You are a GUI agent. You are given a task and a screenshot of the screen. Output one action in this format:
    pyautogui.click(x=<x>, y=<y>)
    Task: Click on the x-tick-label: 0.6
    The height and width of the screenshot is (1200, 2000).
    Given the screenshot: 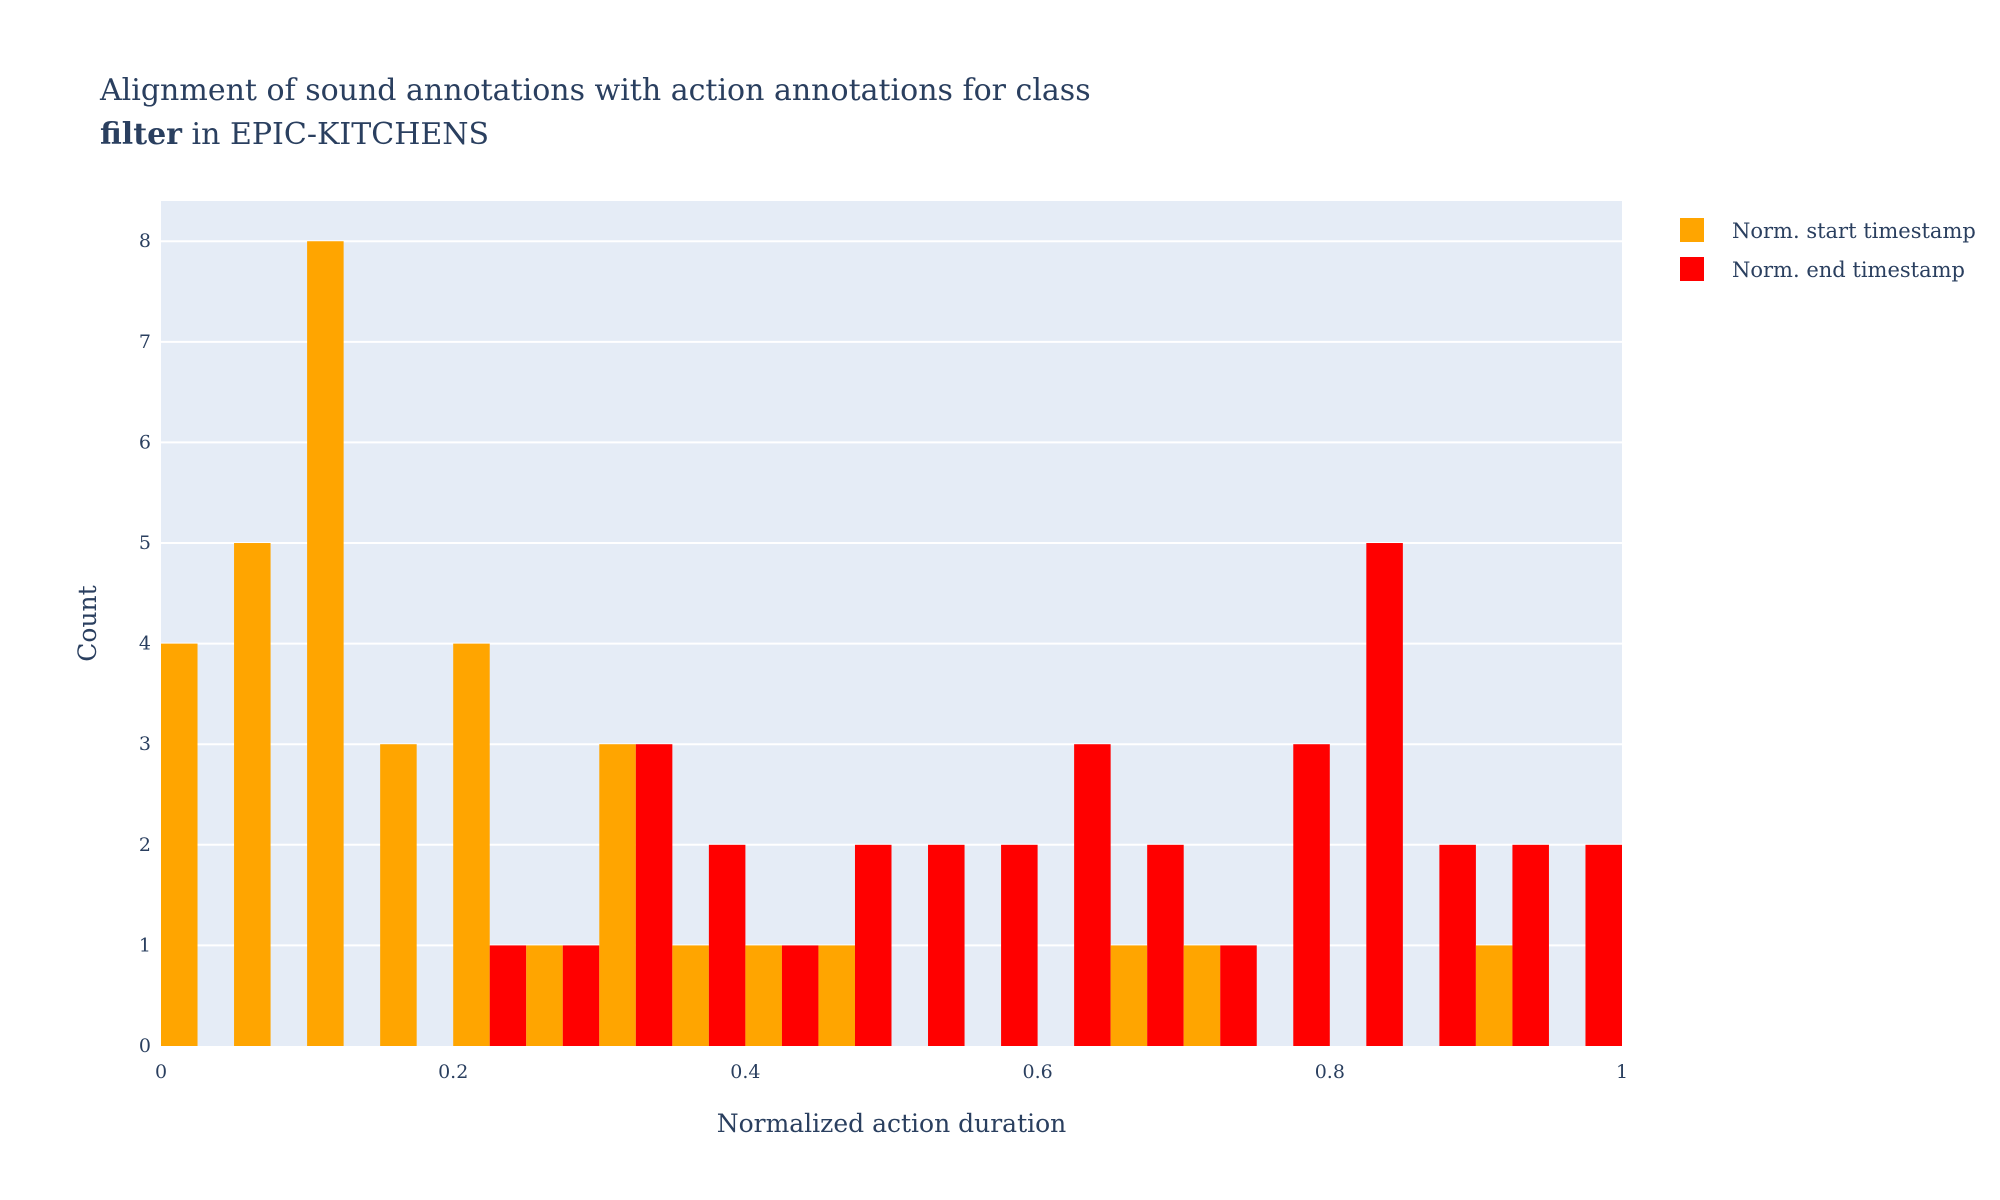 What is the action you would take?
    pyautogui.click(x=1037, y=1072)
    